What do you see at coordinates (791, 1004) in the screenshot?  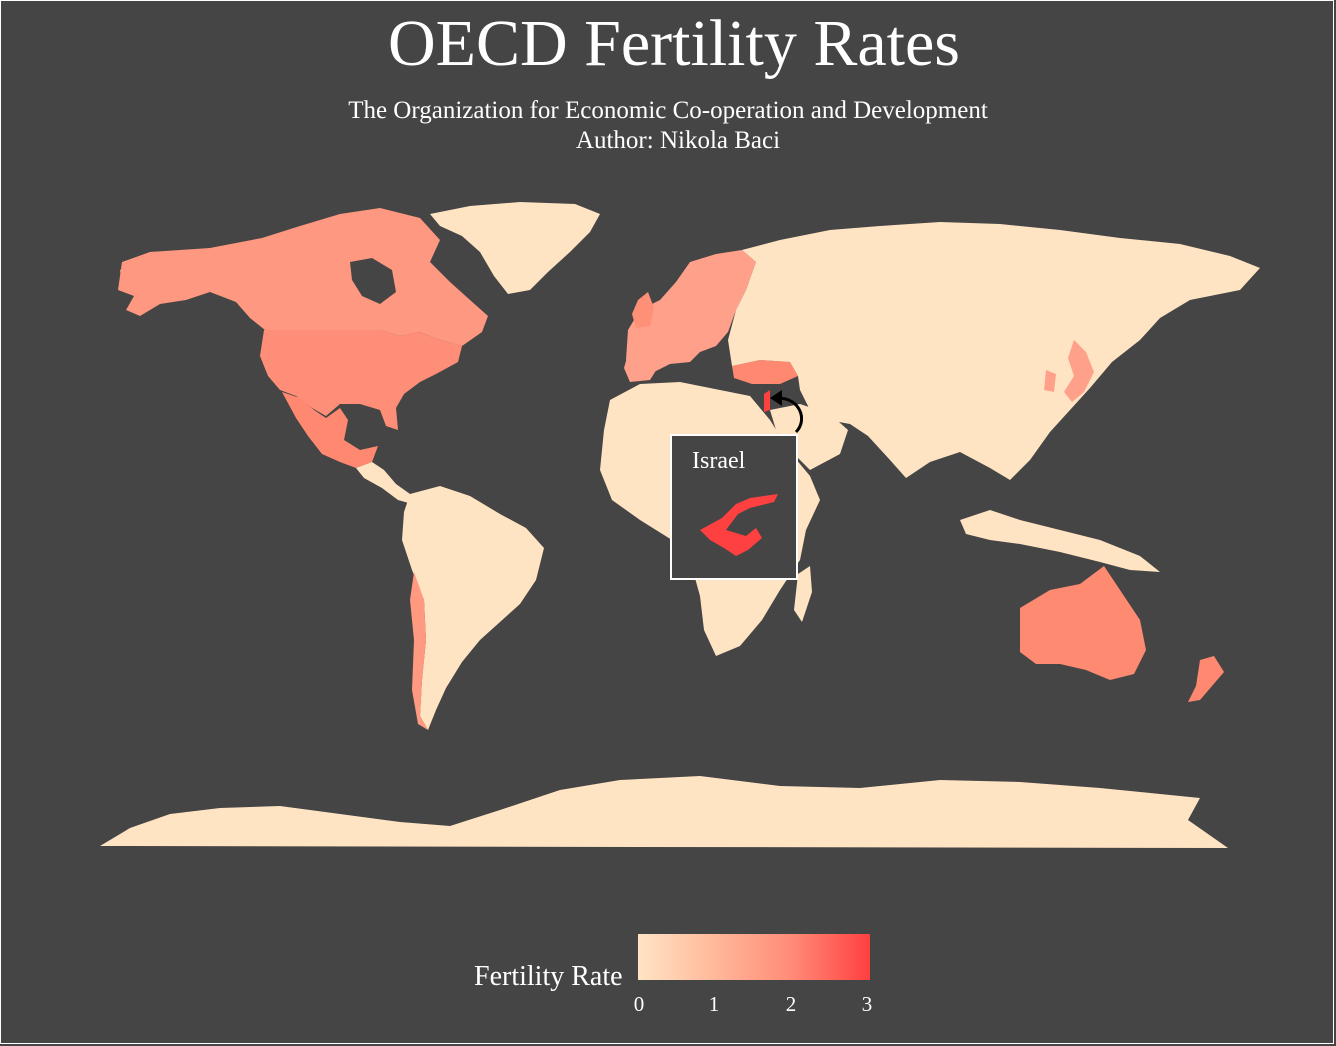 I see `legend-tick-2: 2` at bounding box center [791, 1004].